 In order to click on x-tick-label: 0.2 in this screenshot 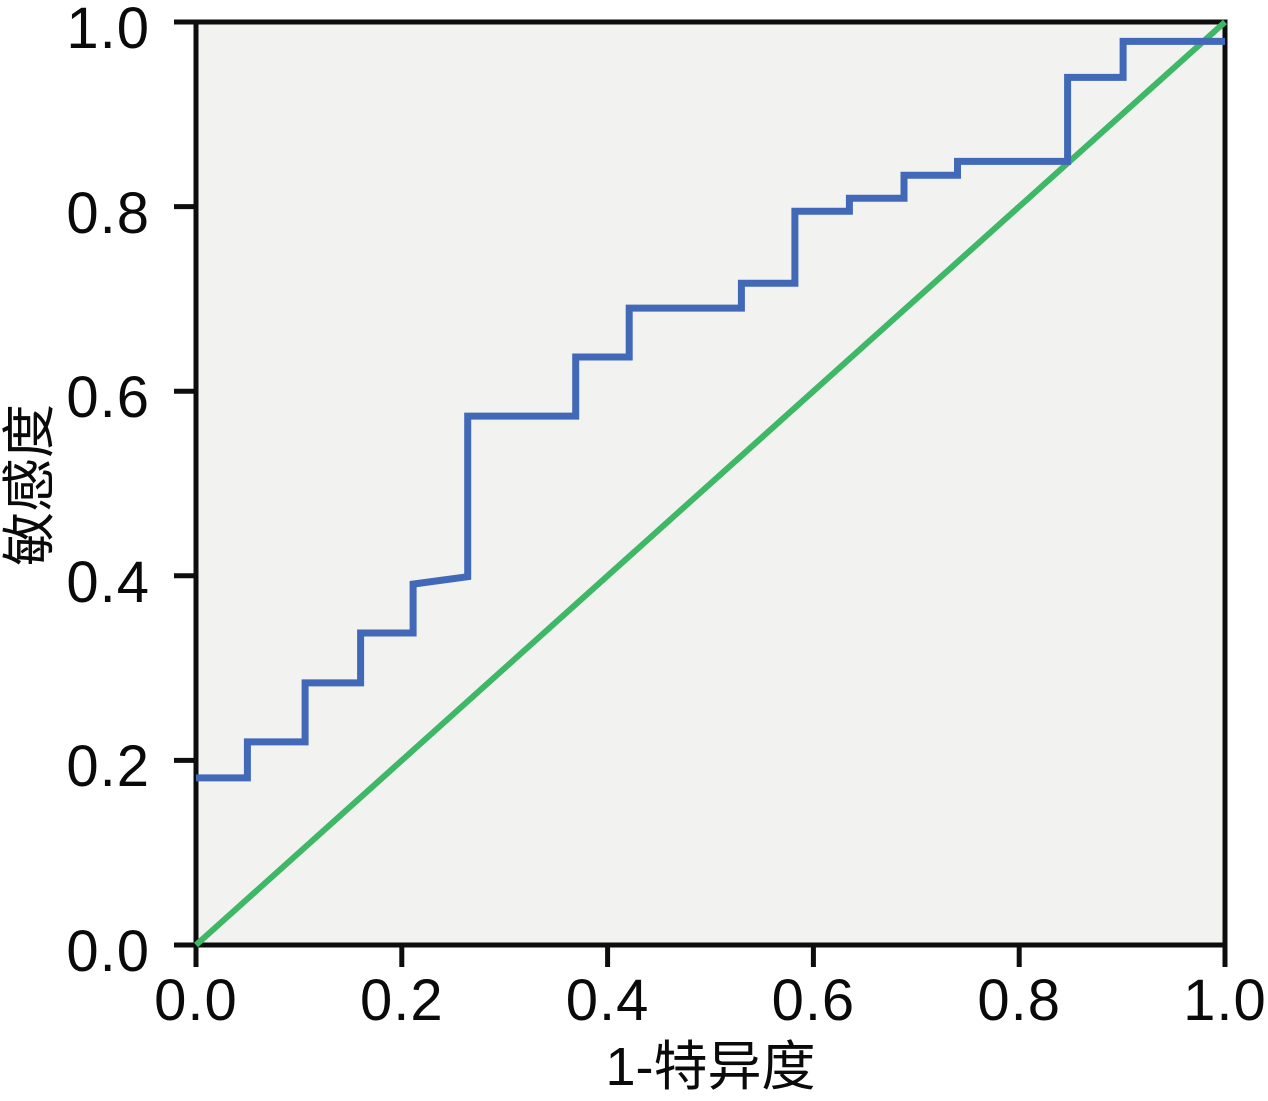, I will do `click(401, 1000)`.